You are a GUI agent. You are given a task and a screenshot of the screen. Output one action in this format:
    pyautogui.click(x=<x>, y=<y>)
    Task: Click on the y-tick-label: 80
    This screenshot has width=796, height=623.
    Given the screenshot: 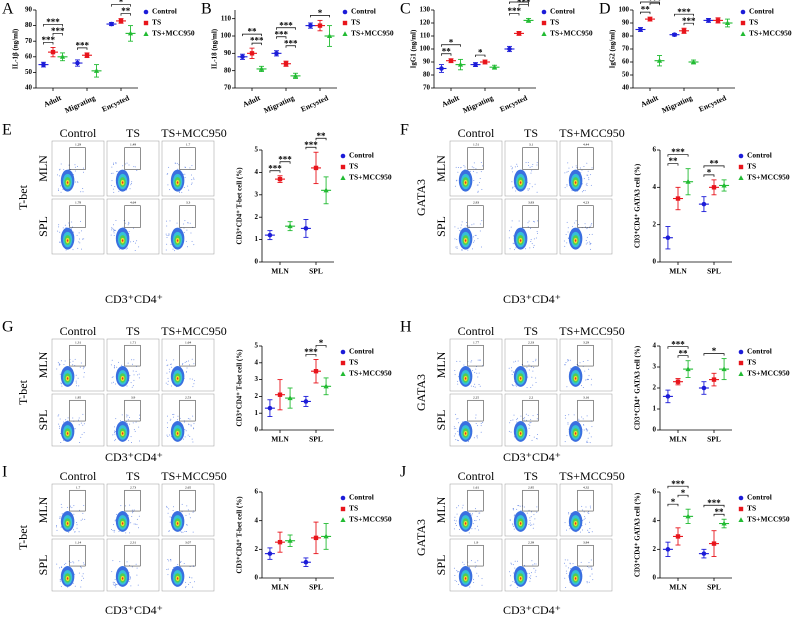 What is the action you would take?
    pyautogui.click(x=29, y=25)
    